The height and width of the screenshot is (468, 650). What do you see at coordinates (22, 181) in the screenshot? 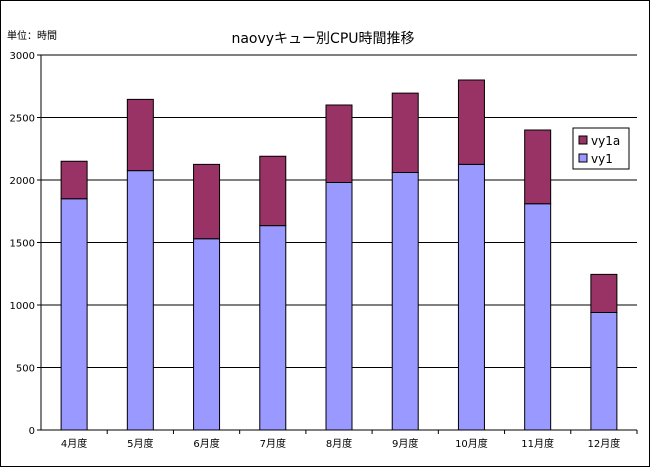
I see `y-tick-label: 2000` at bounding box center [22, 181].